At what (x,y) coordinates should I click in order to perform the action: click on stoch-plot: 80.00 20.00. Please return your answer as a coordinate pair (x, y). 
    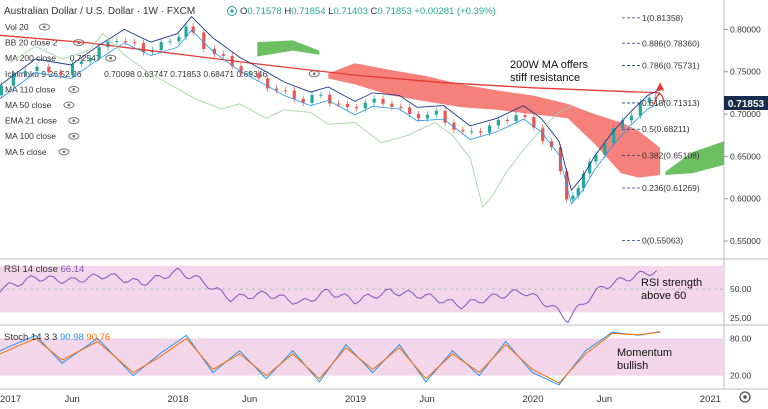
    Looking at the image, I should click on (376, 358).